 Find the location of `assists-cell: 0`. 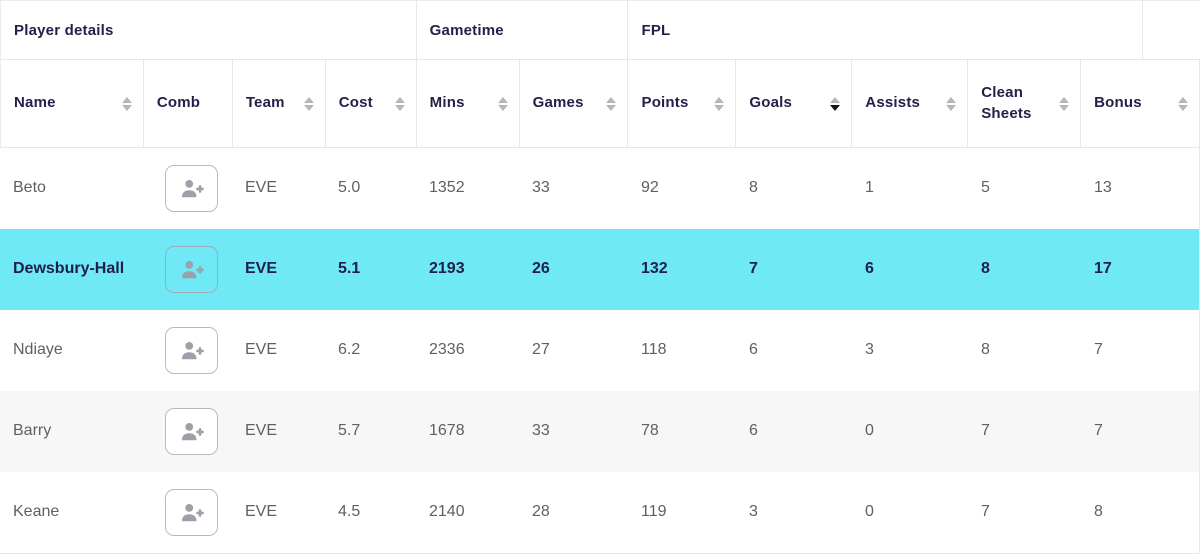

assists-cell: 0 is located at coordinates (869, 512).